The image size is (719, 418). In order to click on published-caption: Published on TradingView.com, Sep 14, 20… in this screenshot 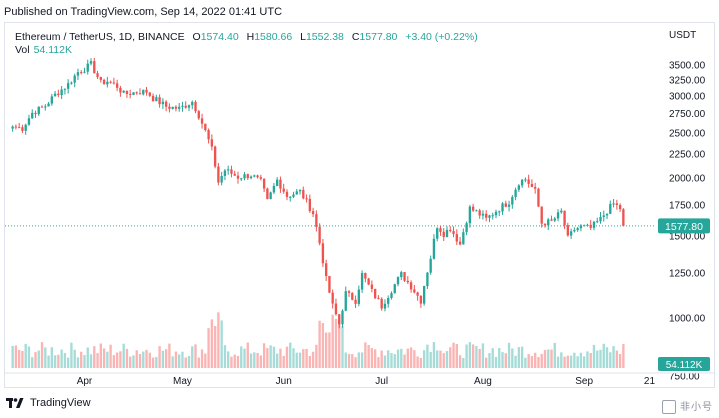, I will do `click(143, 12)`.